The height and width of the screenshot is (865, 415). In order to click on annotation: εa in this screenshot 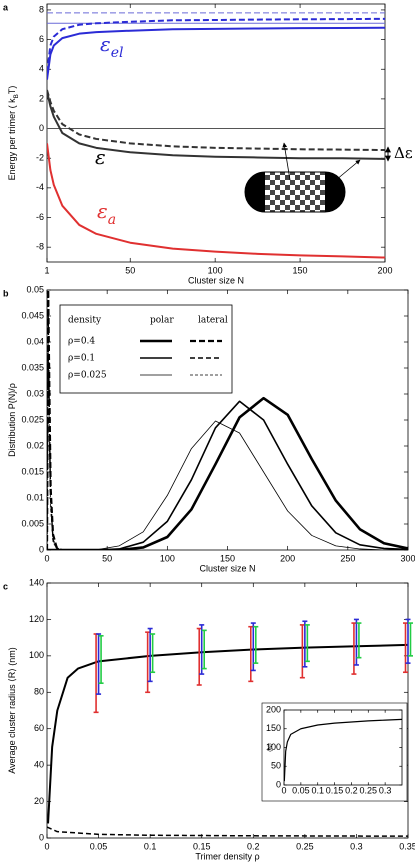, I will do `click(106, 214)`.